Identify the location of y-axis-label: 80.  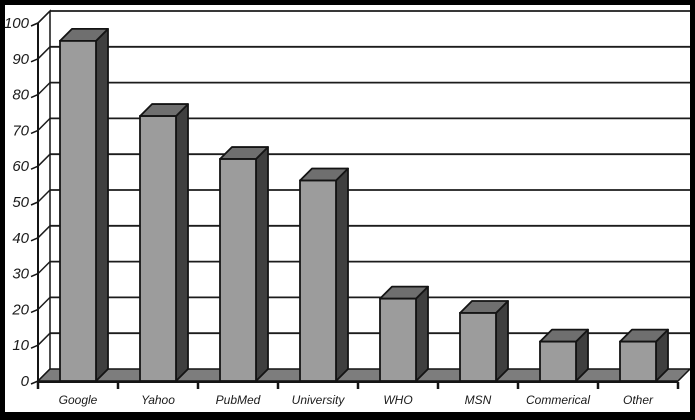
(20, 95).